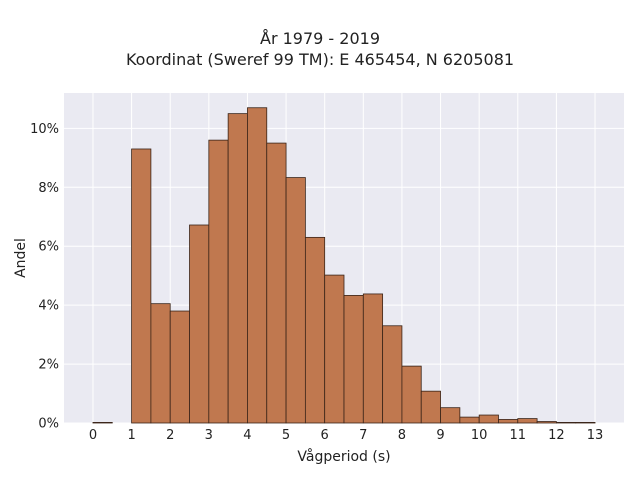 The width and height of the screenshot is (640, 480). I want to click on x-tick-label: 5, so click(286, 435).